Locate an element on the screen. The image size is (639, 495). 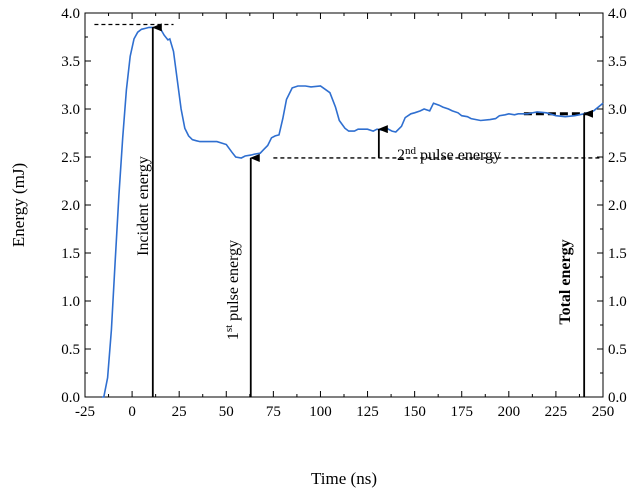
y-tick-label: 0.0 is located at coordinates (70, 398).